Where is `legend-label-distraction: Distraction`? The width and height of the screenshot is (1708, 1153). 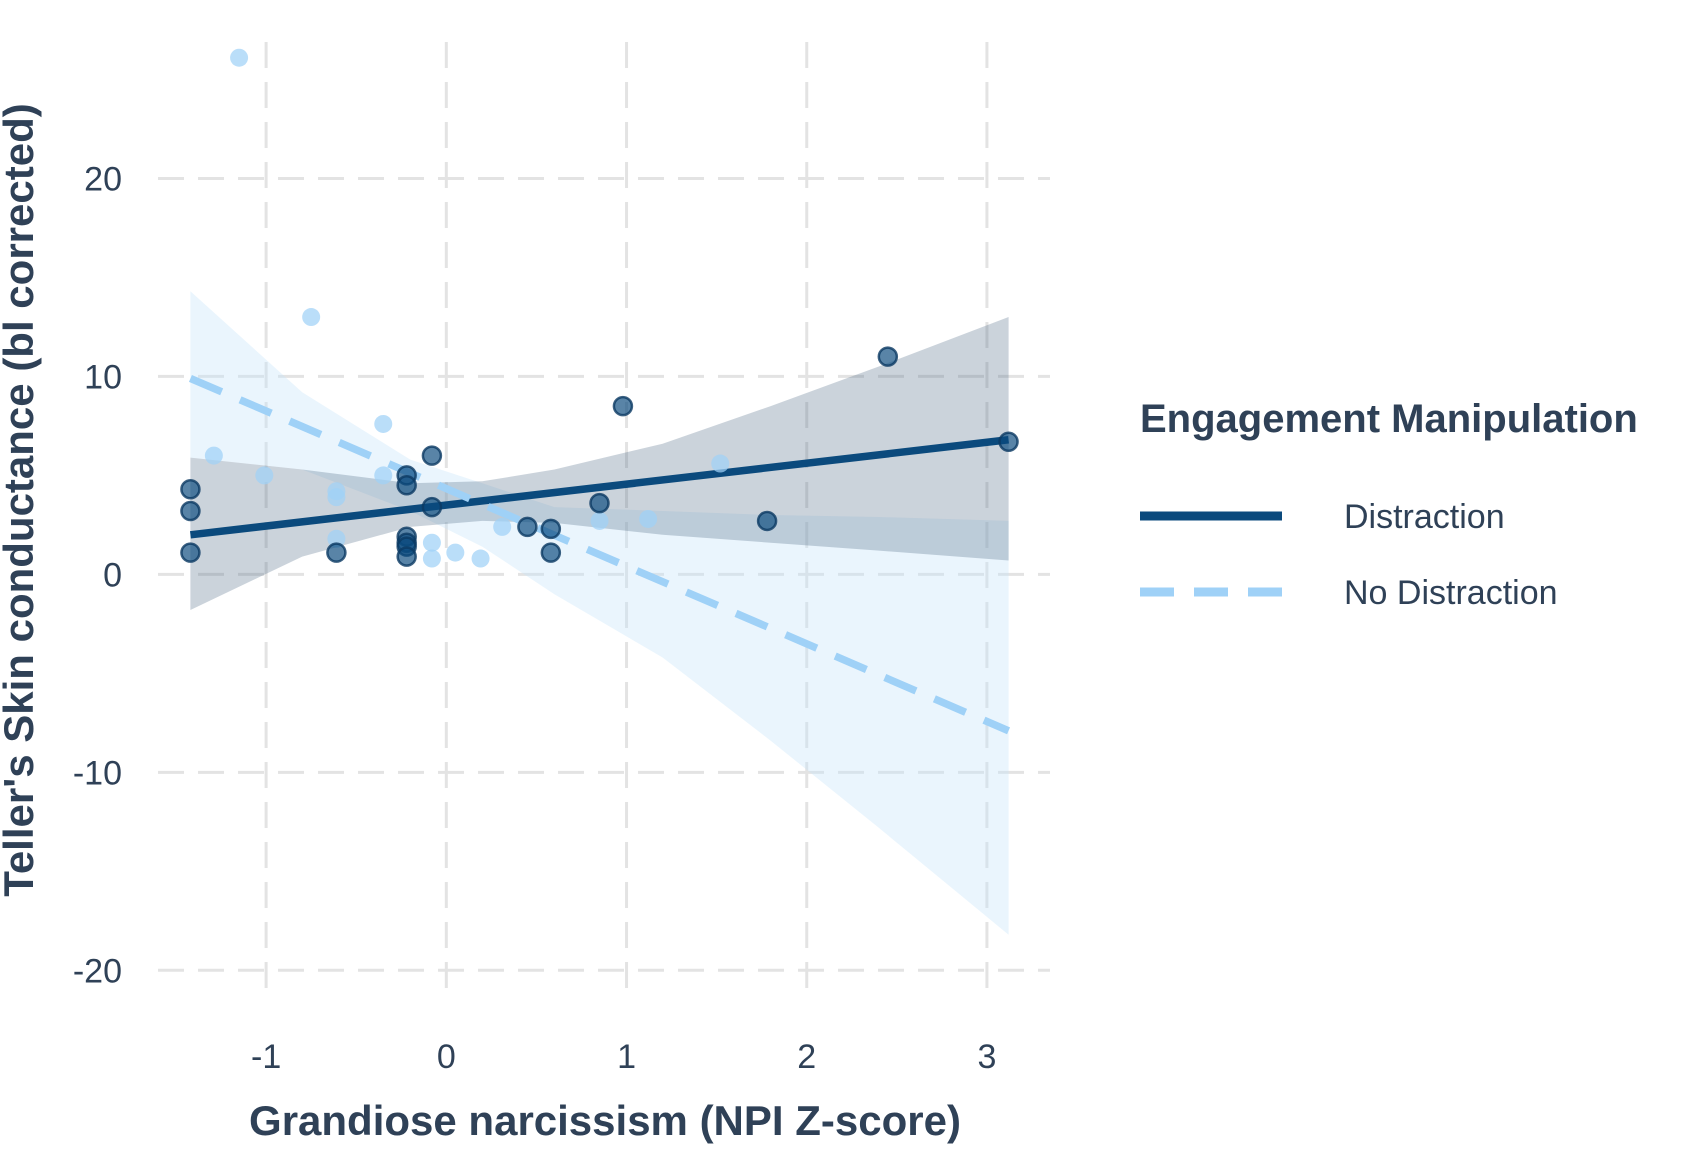 legend-label-distraction: Distraction is located at coordinates (1424, 517).